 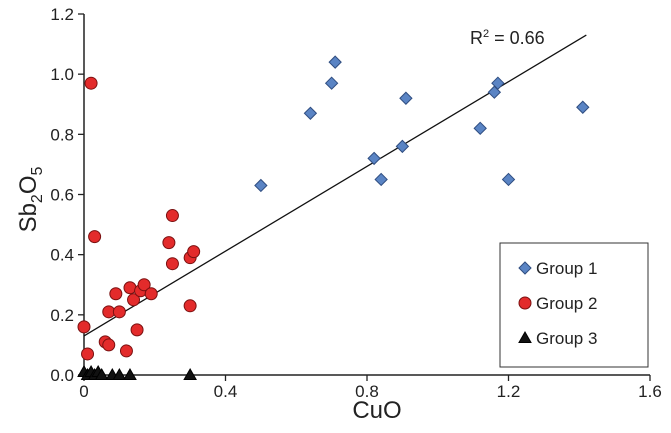 I want to click on y-tick-label: 1.0, so click(x=62, y=74).